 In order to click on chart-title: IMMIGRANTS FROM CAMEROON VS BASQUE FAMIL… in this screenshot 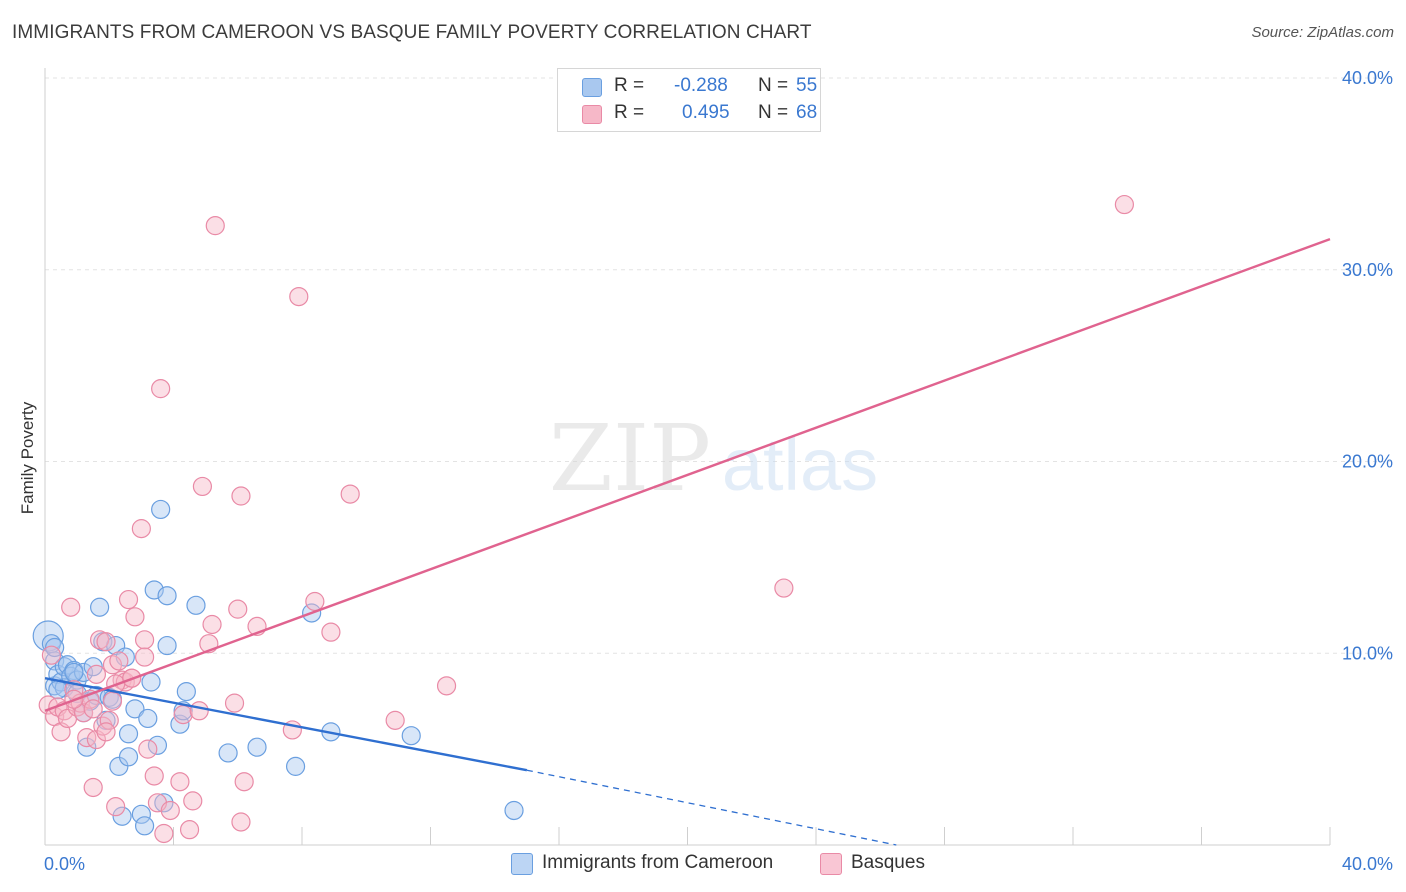, I will do `click(412, 32)`.